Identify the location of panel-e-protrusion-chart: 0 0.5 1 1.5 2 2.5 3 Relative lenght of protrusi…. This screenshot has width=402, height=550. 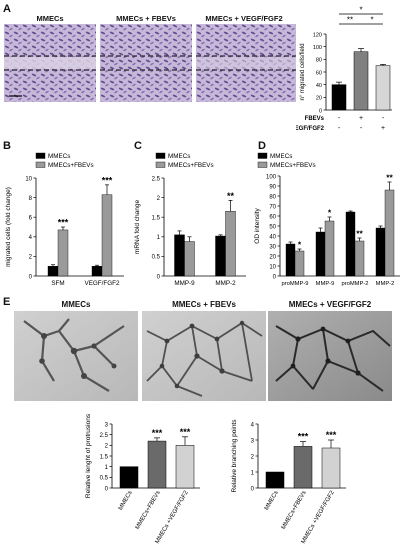
(142, 479).